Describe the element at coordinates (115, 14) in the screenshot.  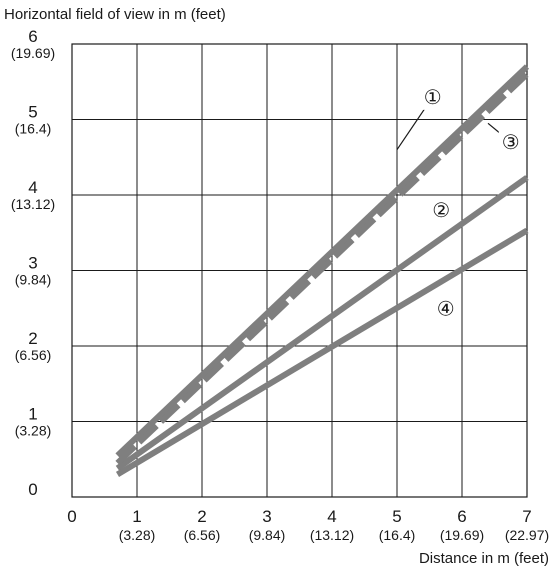
I see `y-axis-title: Horizontal field of view in m (feet)` at that location.